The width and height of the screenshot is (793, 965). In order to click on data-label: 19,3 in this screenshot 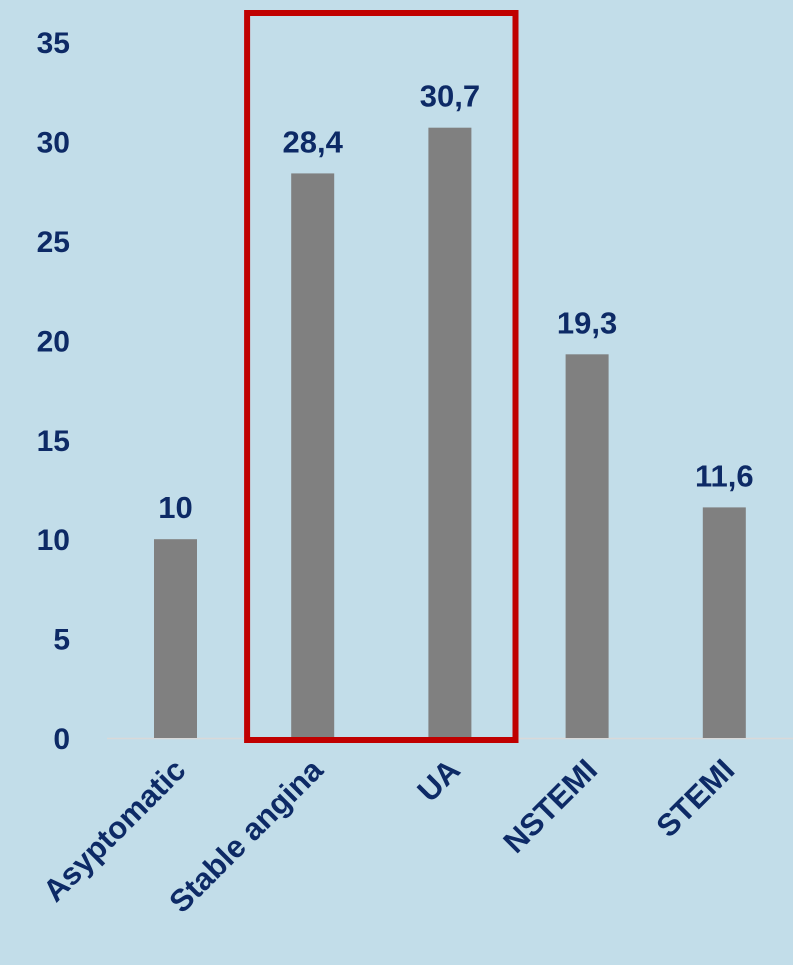, I will do `click(587, 322)`.